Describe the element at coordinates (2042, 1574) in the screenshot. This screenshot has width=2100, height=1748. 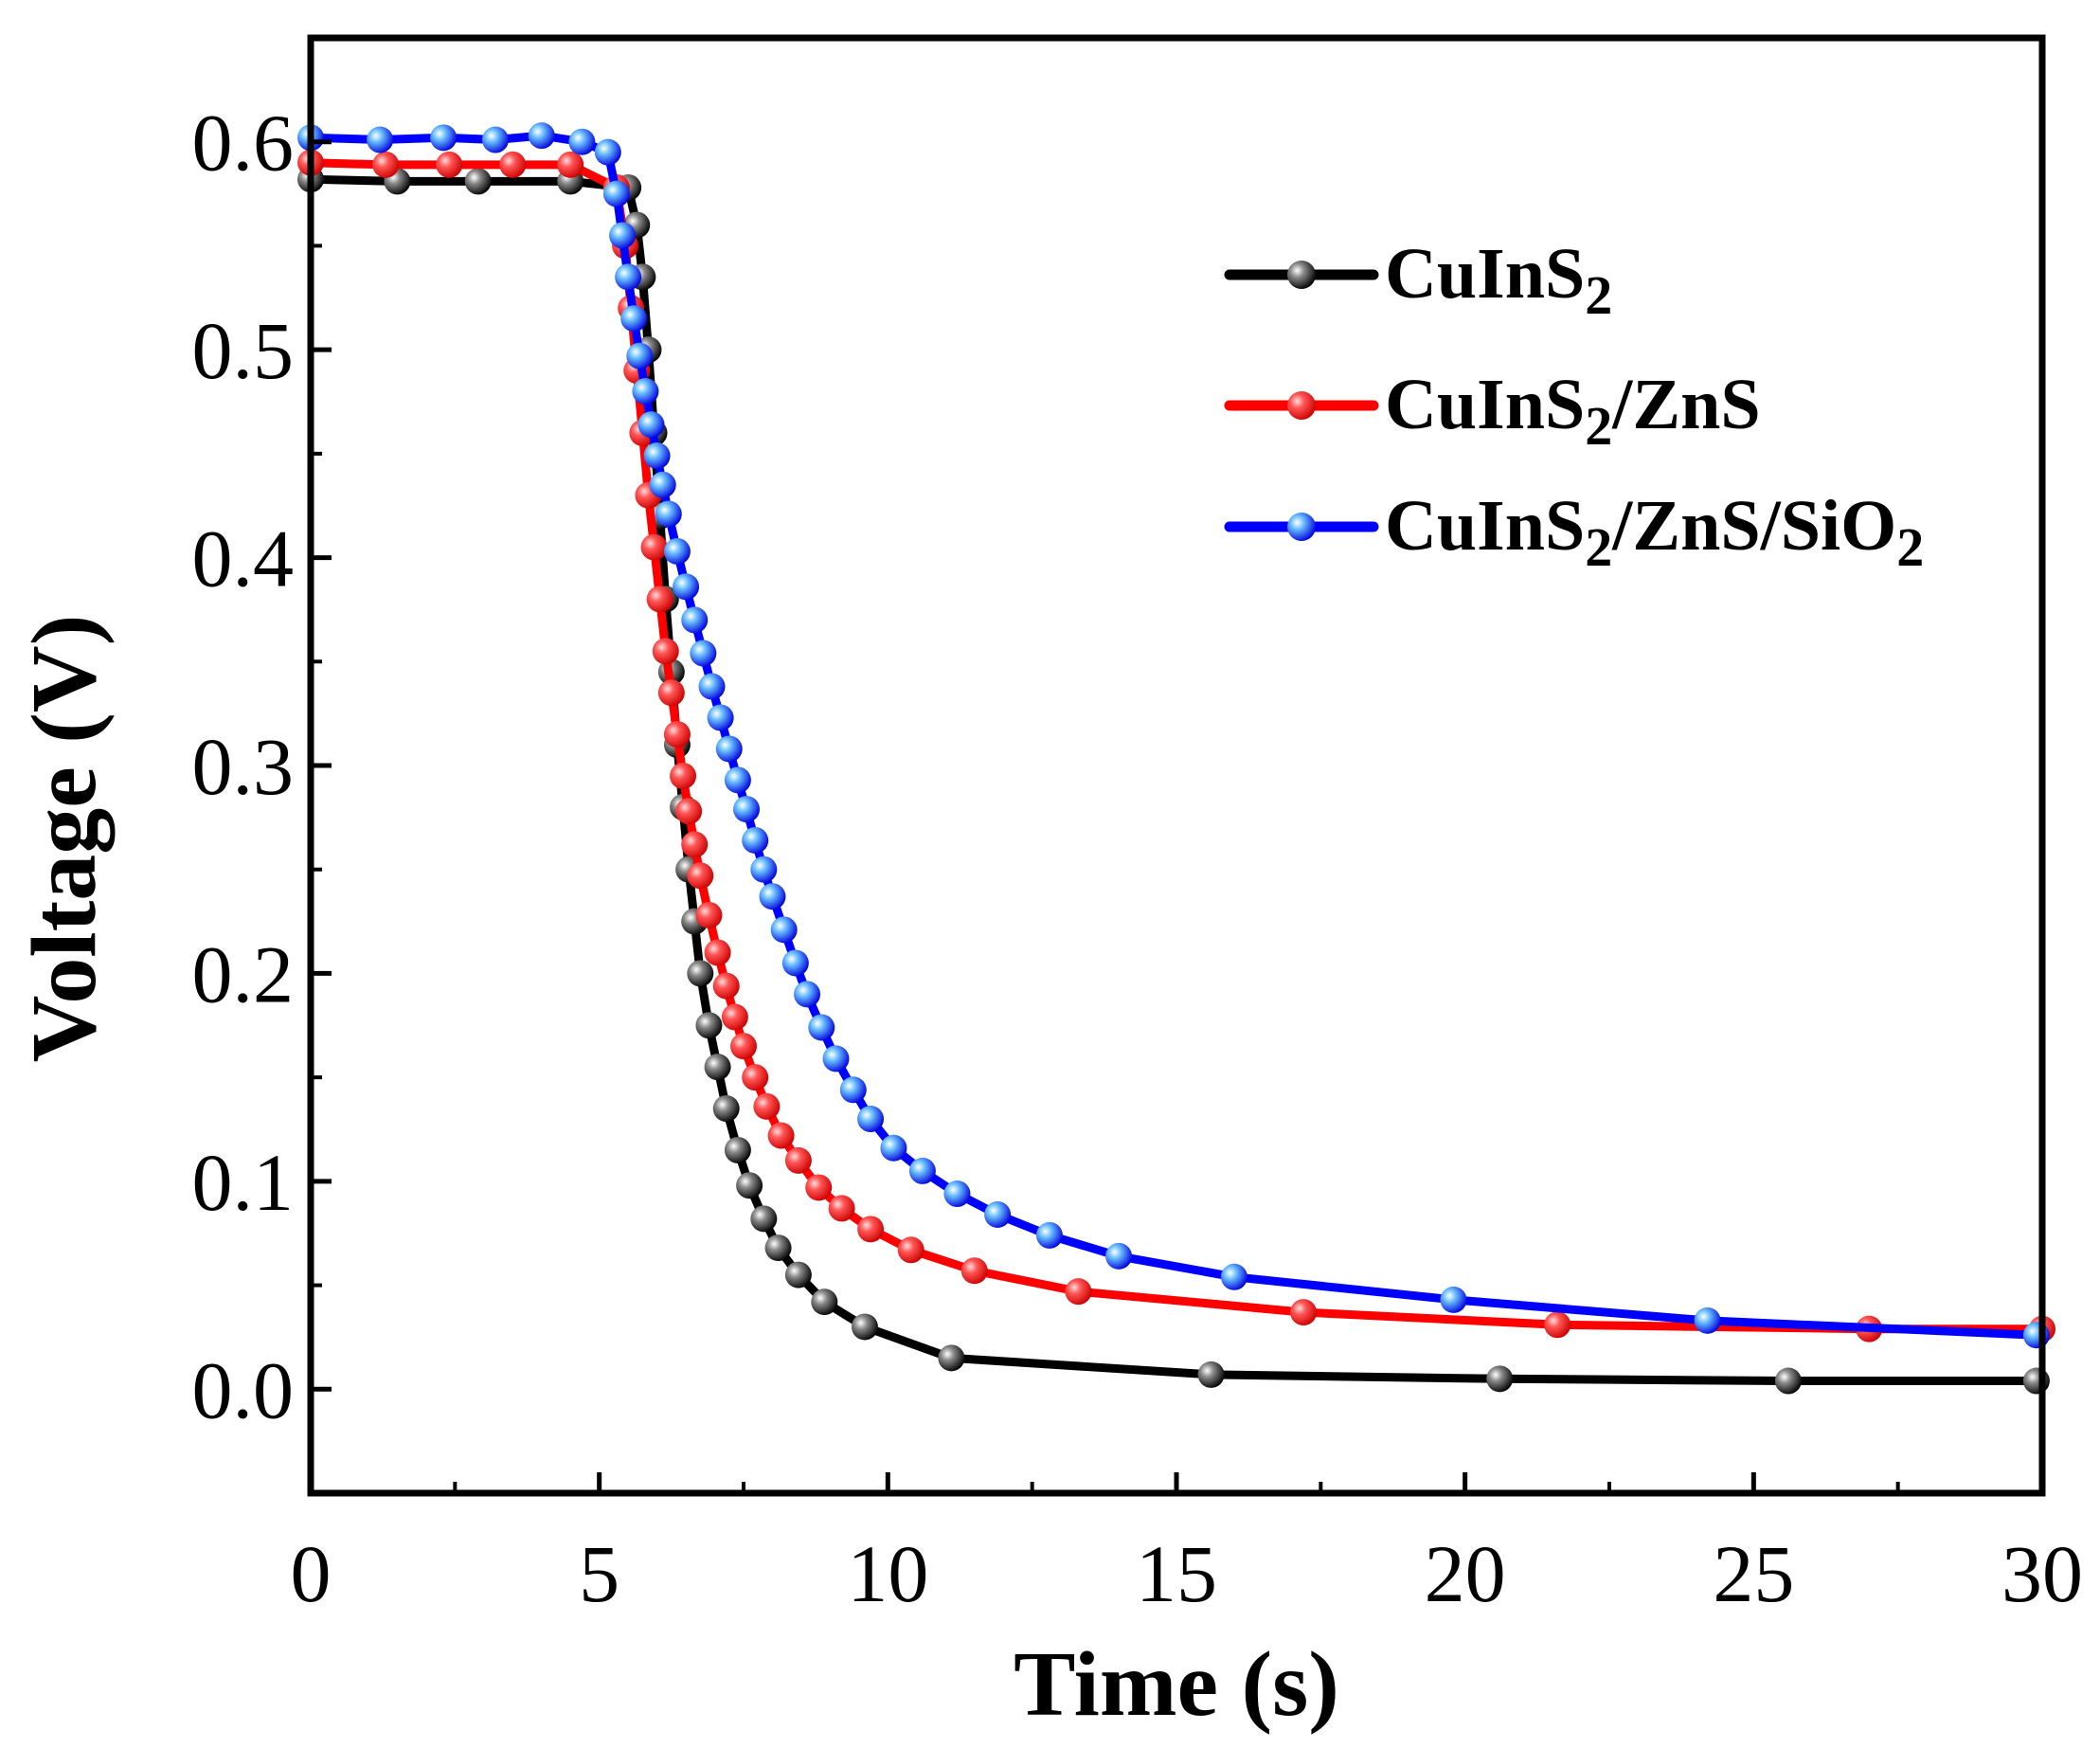
I see `x-tick-label: 30` at that location.